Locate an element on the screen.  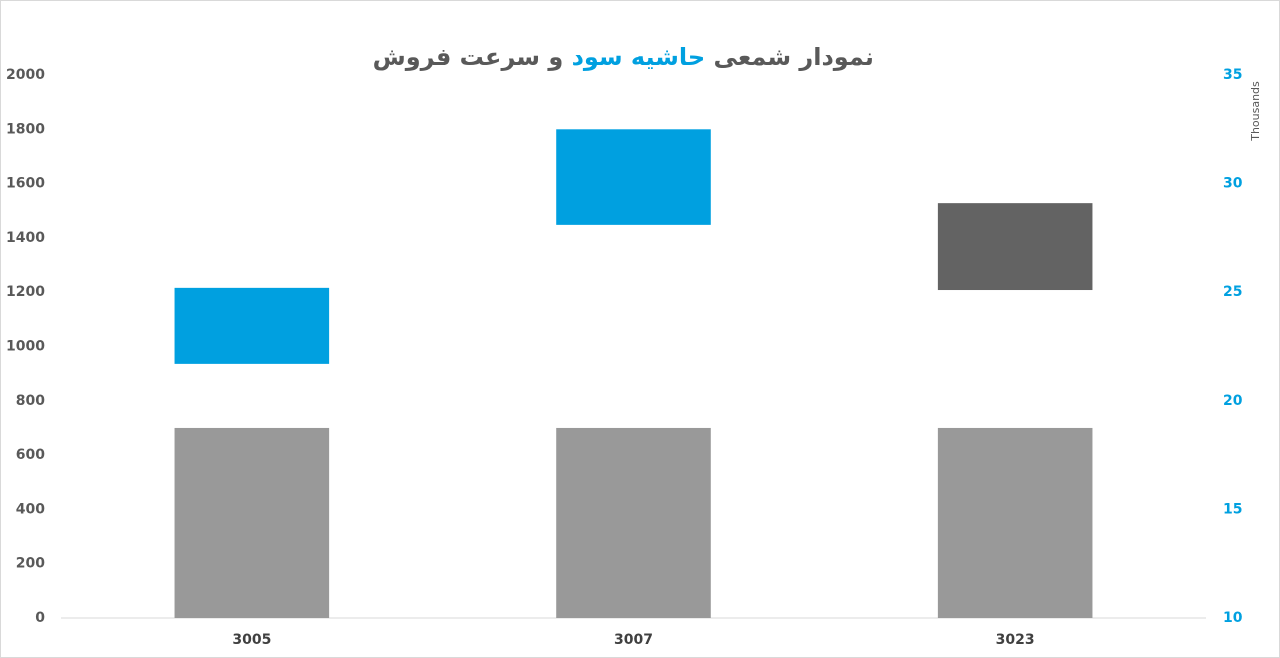
y-tick-label: 1400 is located at coordinates (25, 238).